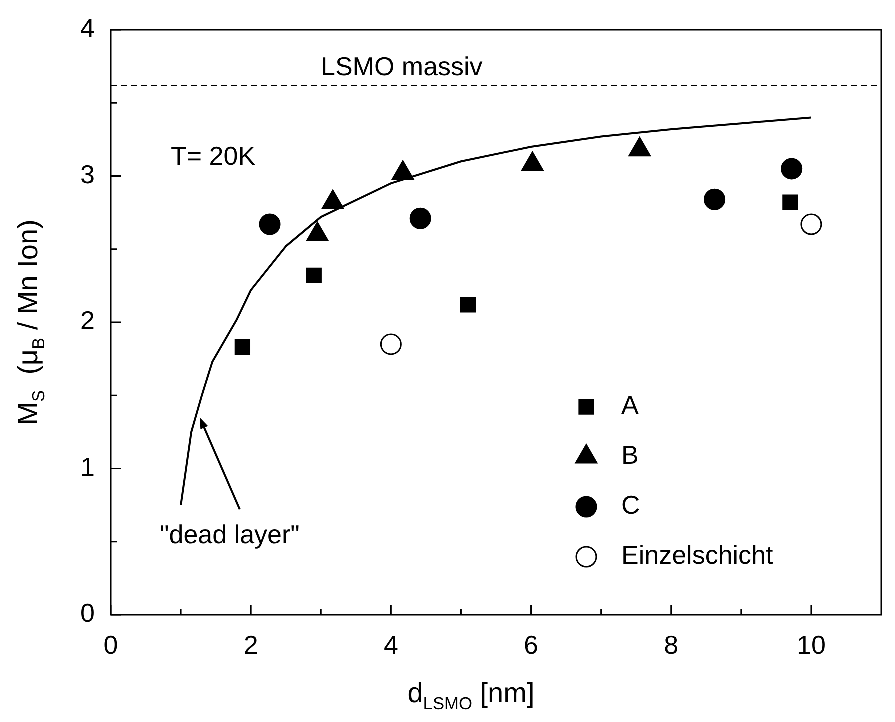 This screenshot has height=722, width=895. I want to click on y-tick-label: 1, so click(87, 467).